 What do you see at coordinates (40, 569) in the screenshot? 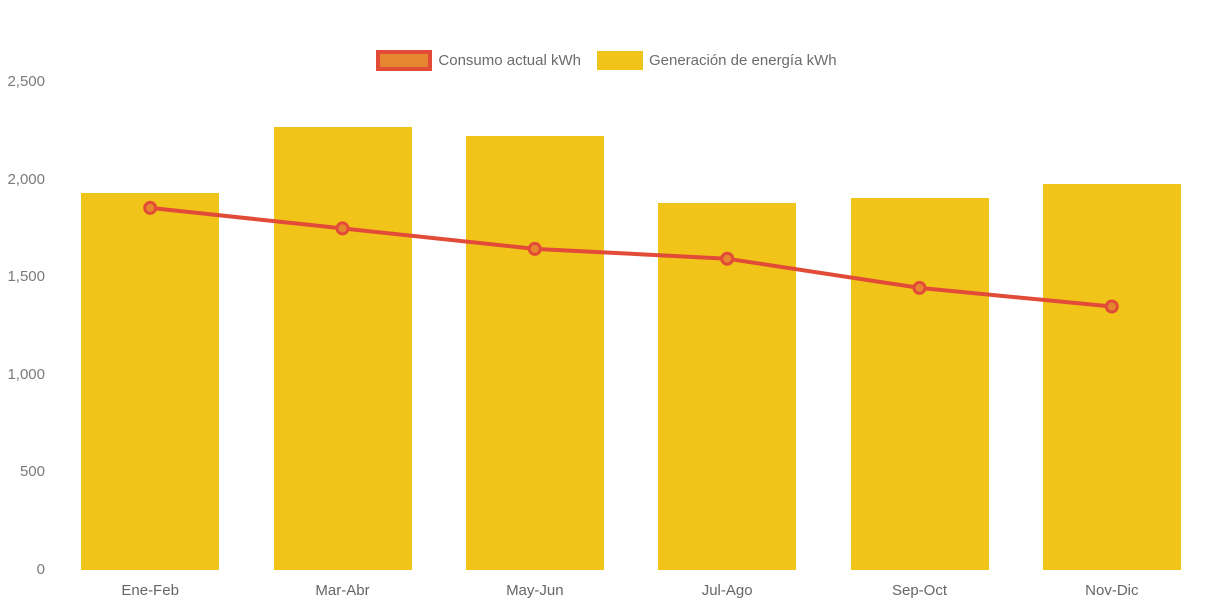
I see `y-tick-label: 0` at bounding box center [40, 569].